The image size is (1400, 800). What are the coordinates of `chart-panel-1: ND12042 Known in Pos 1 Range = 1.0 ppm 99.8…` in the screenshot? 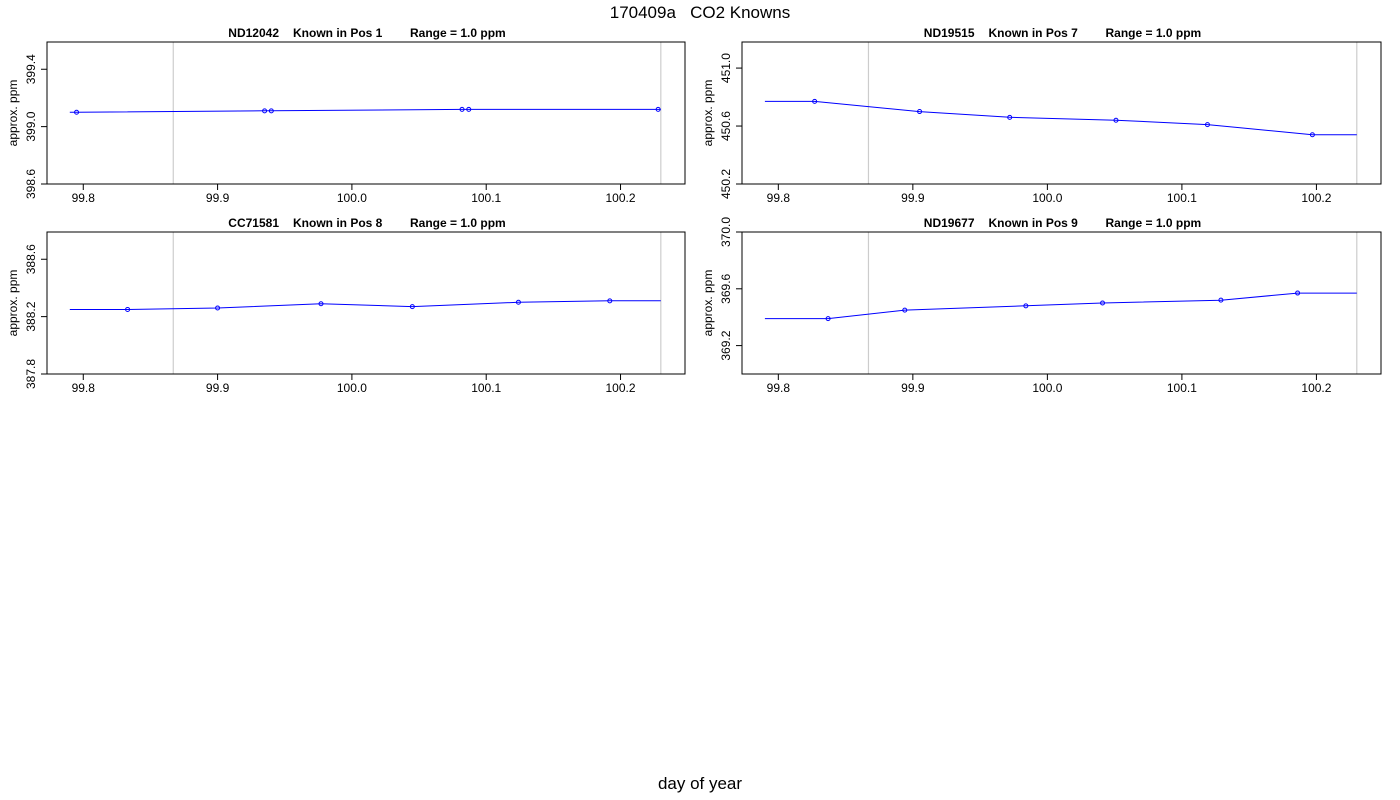 It's located at (346, 115).